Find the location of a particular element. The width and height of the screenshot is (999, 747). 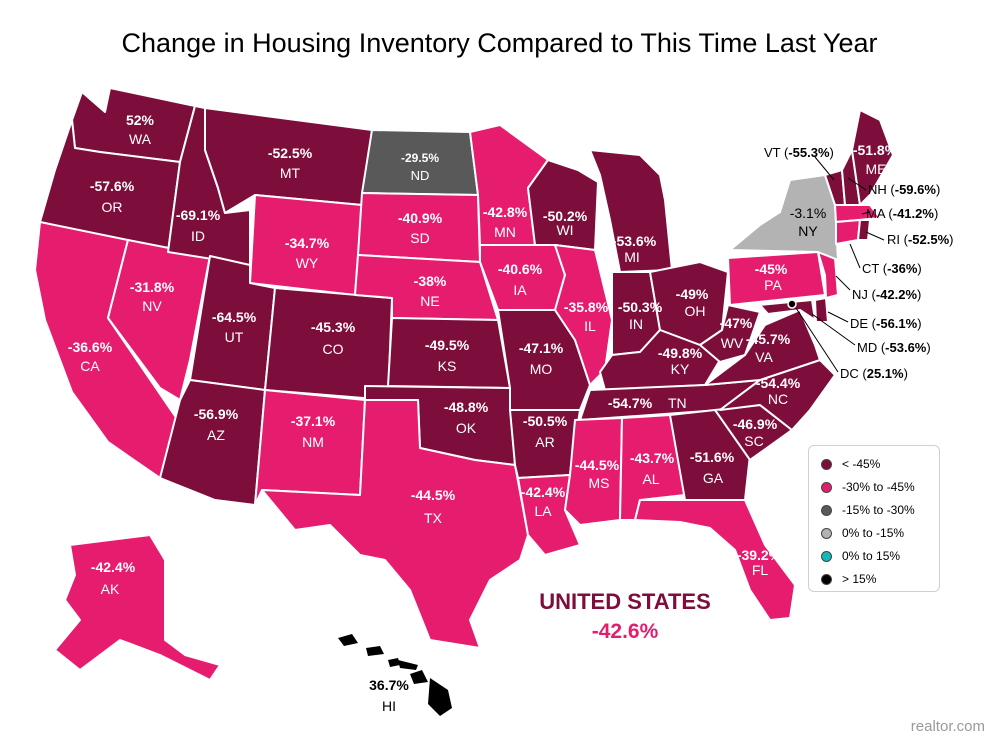

label-mn-value: -42.8% is located at coordinates (505, 212).